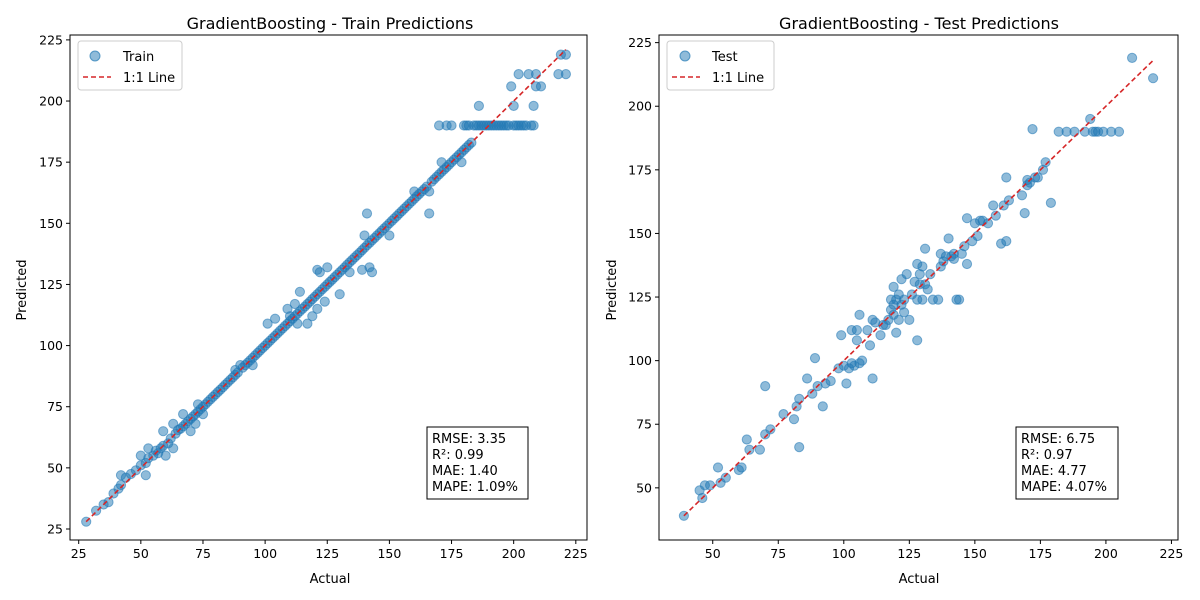 This screenshot has height=600, width=1200. I want to click on test-x-axis-label: Actual, so click(919, 579).